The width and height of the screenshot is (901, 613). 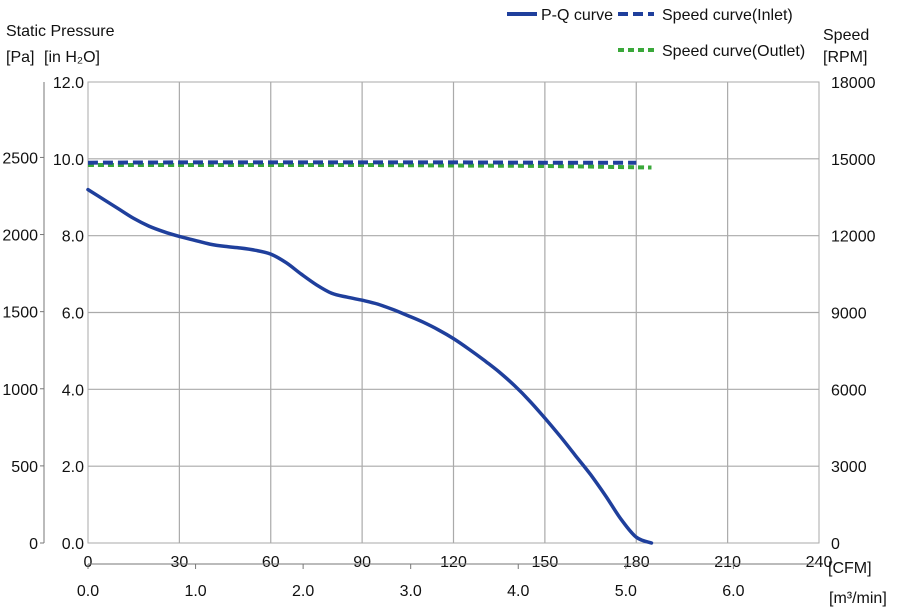 I want to click on y-tick-pa: 0, so click(x=33, y=544).